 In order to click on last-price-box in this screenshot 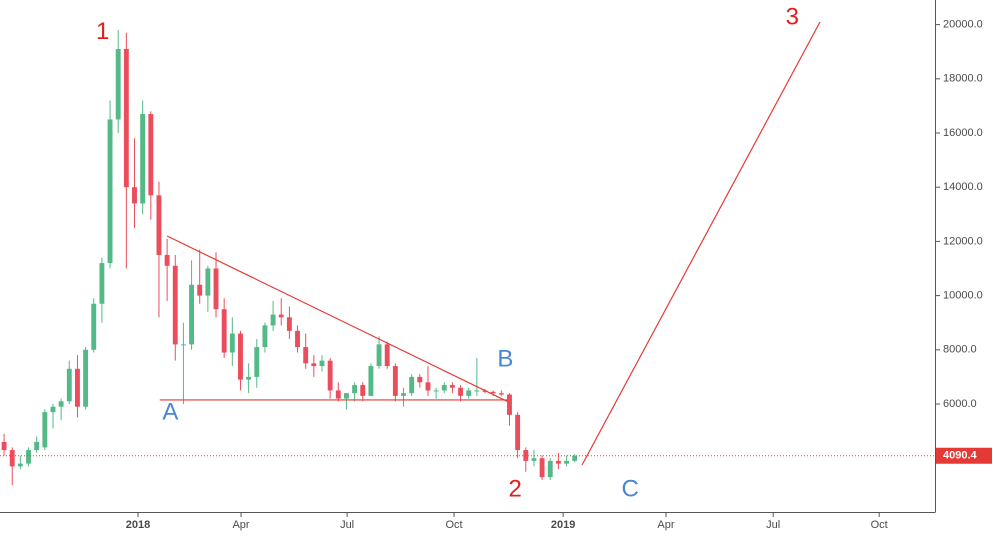, I will do `click(964, 455)`.